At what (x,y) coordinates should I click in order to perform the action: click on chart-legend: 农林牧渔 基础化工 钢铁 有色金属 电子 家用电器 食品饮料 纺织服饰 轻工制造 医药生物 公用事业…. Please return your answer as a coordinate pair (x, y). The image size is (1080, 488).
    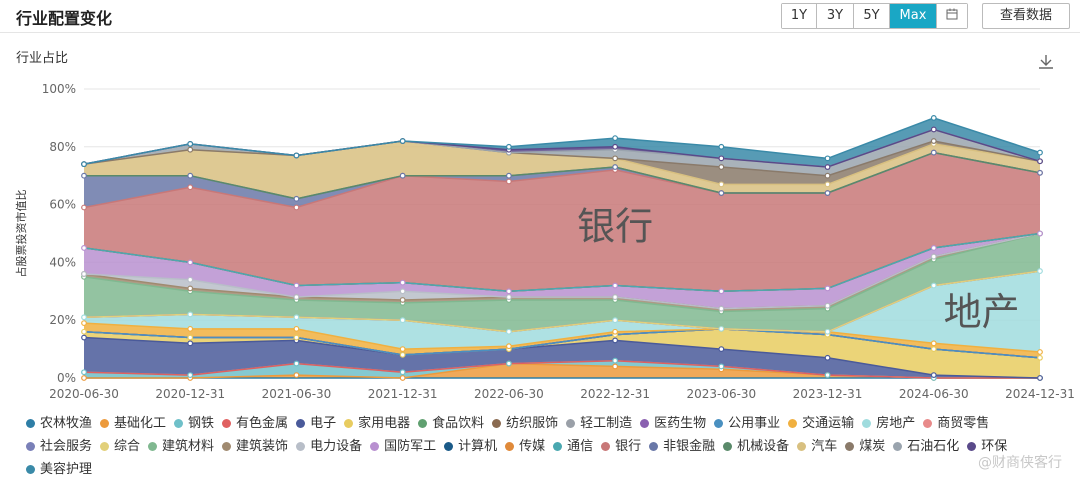
    Looking at the image, I should click on (548, 446).